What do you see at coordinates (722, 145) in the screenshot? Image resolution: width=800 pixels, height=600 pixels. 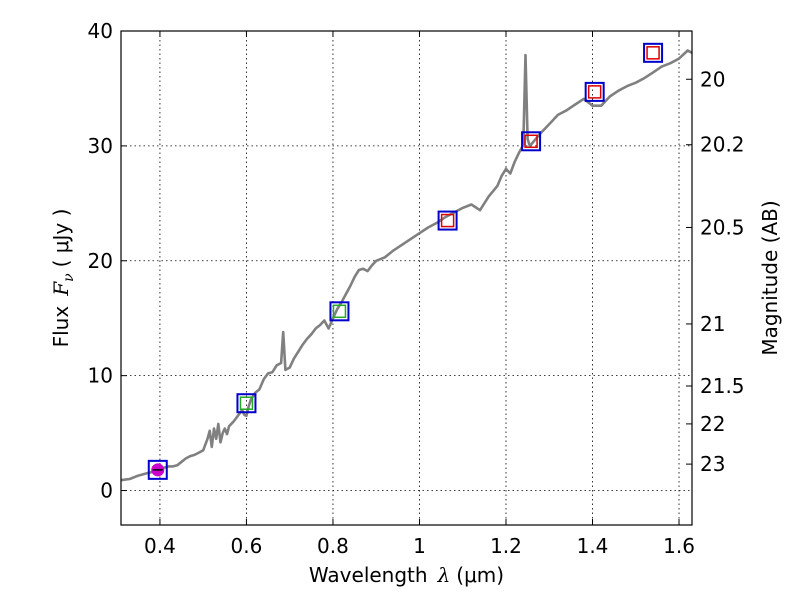 I see `magnitude-tick-label: 20.2` at bounding box center [722, 145].